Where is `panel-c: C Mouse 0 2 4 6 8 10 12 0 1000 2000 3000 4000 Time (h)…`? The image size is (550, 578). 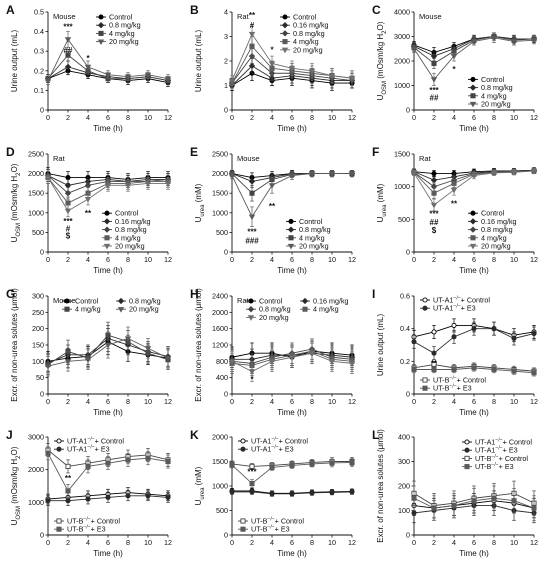 panel-c: C Mouse 0 2 4 6 8 10 12 0 1000 2000 3000 4000 Time (h)… is located at coordinates (455, 68).